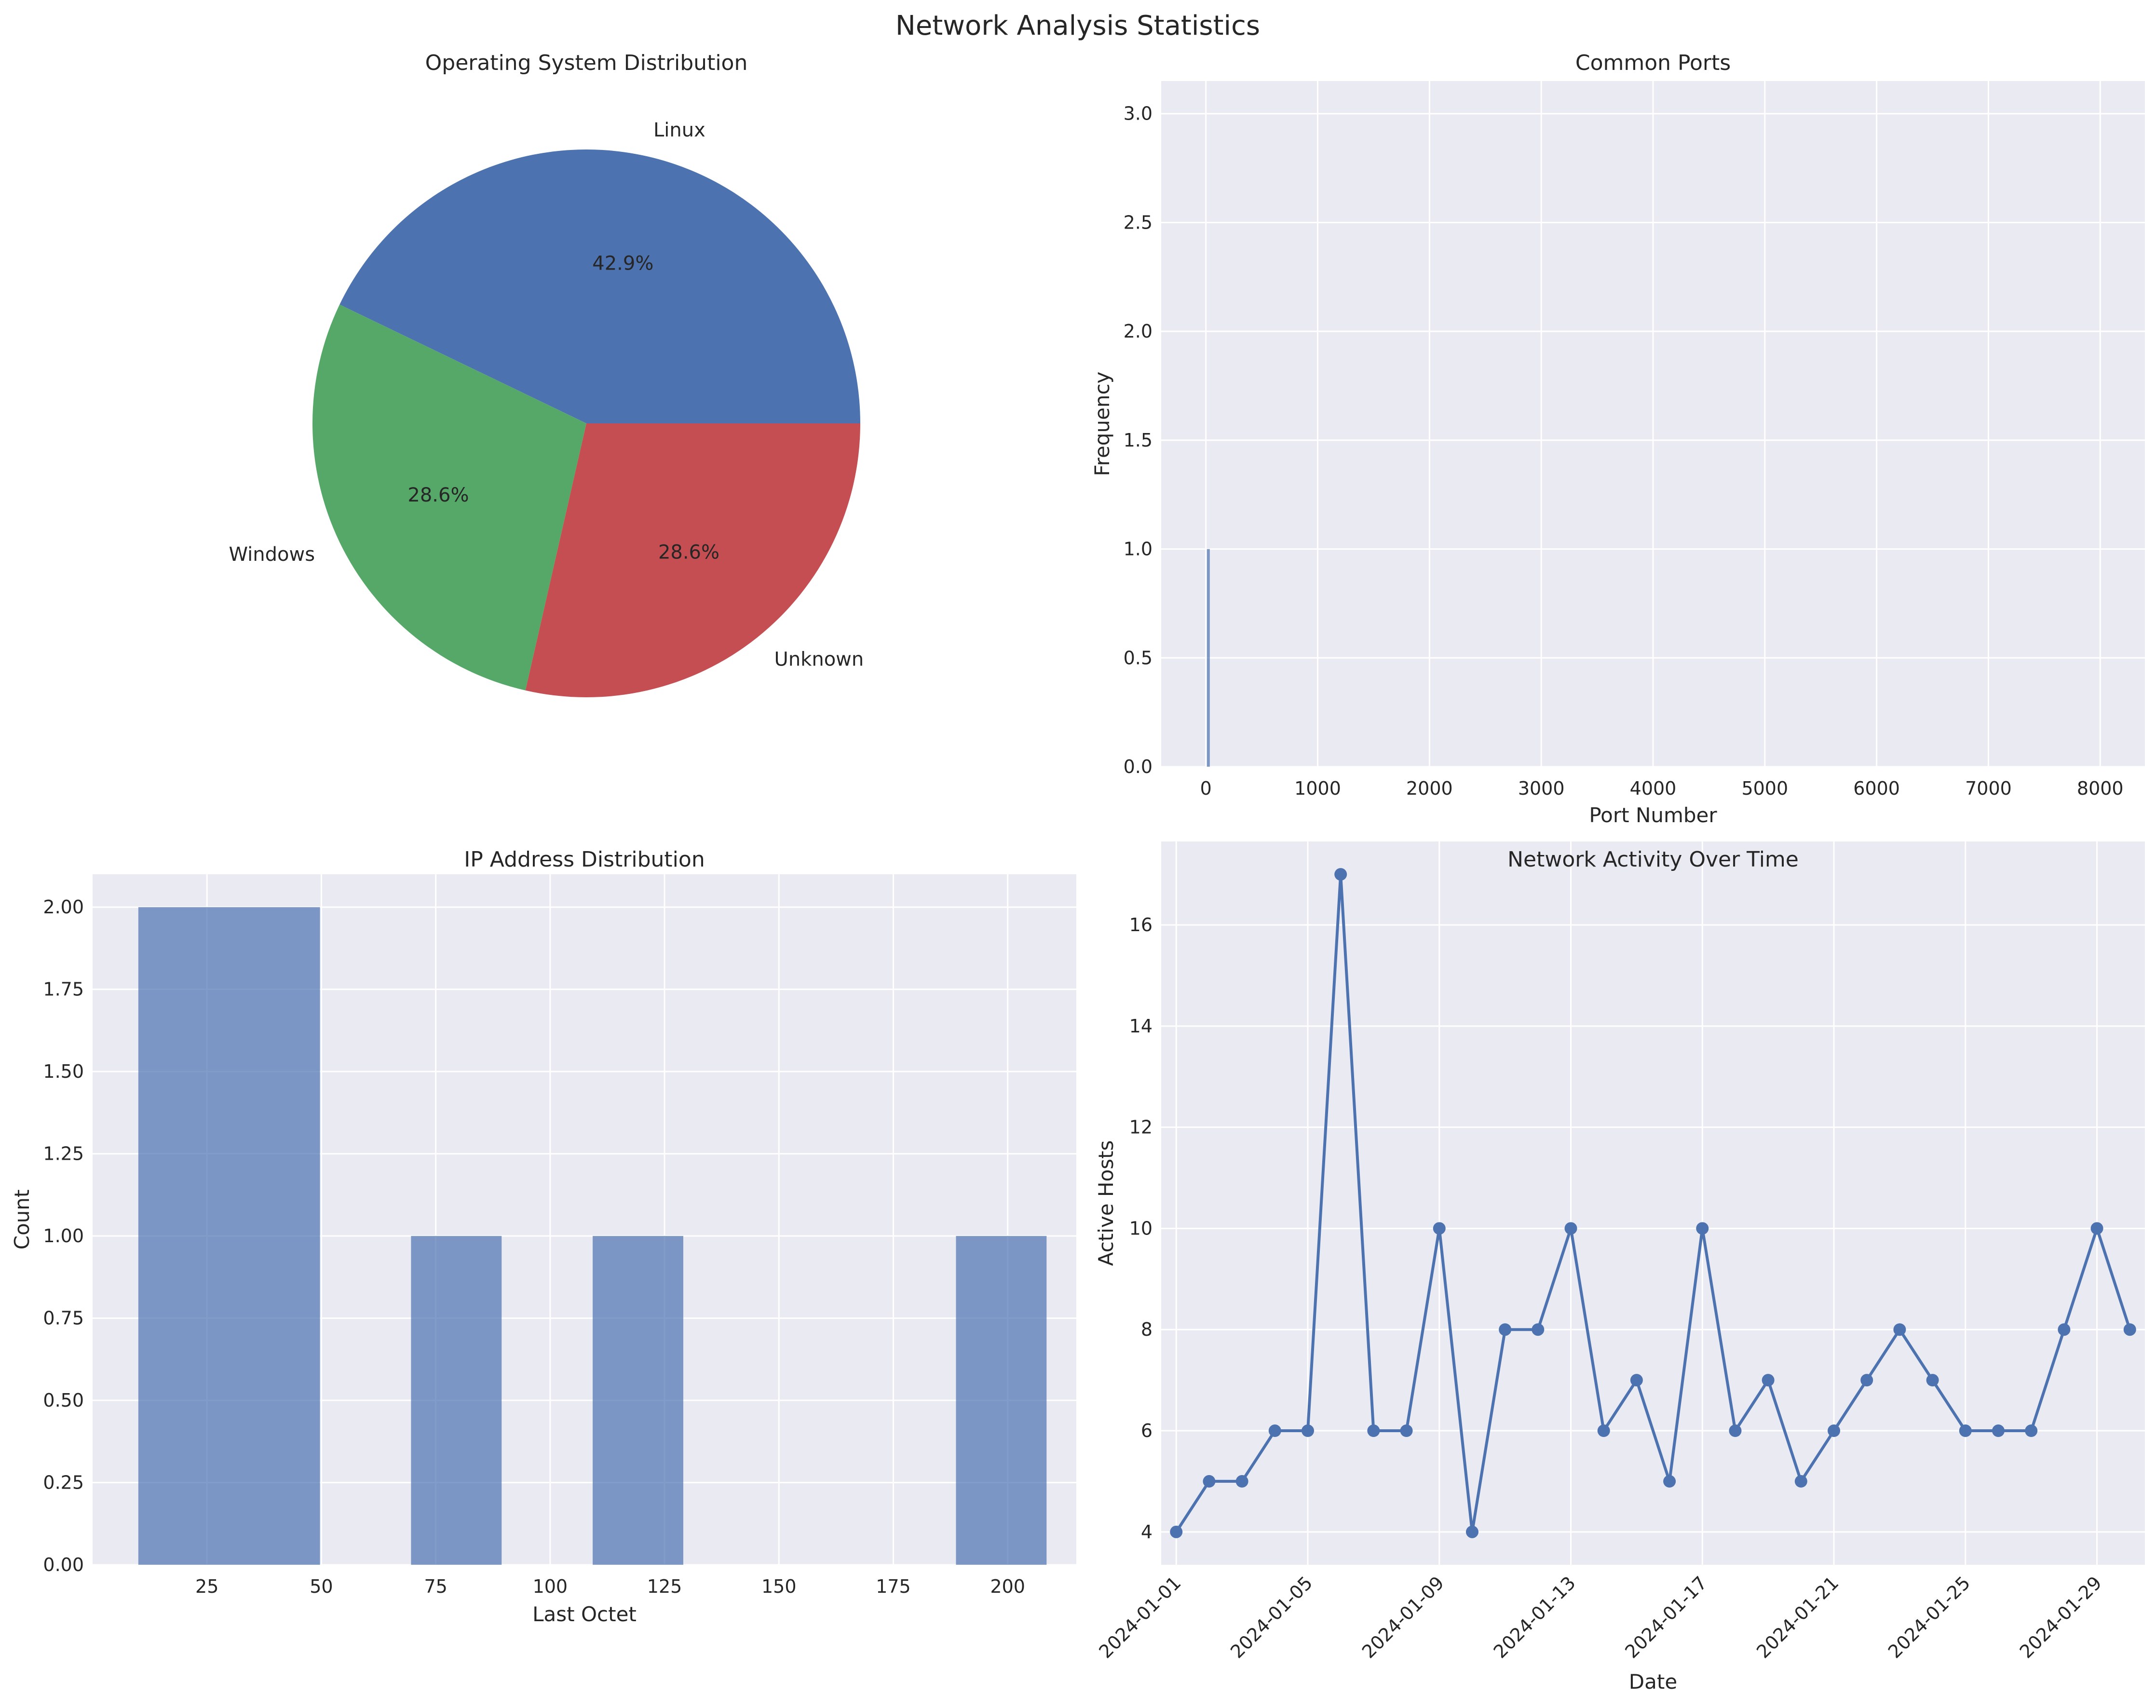  I want to click on pie-label-linux: Linux, so click(679, 130).